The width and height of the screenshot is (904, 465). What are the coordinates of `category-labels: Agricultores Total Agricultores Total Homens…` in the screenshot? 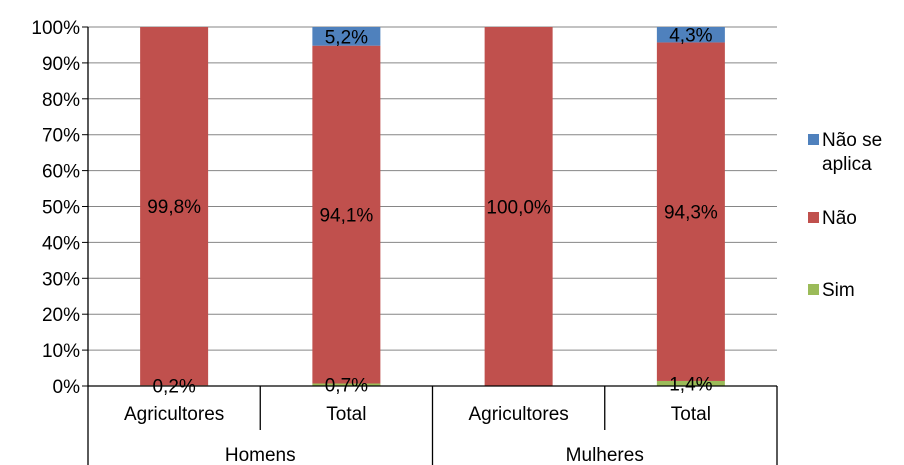 It's located at (417, 434).